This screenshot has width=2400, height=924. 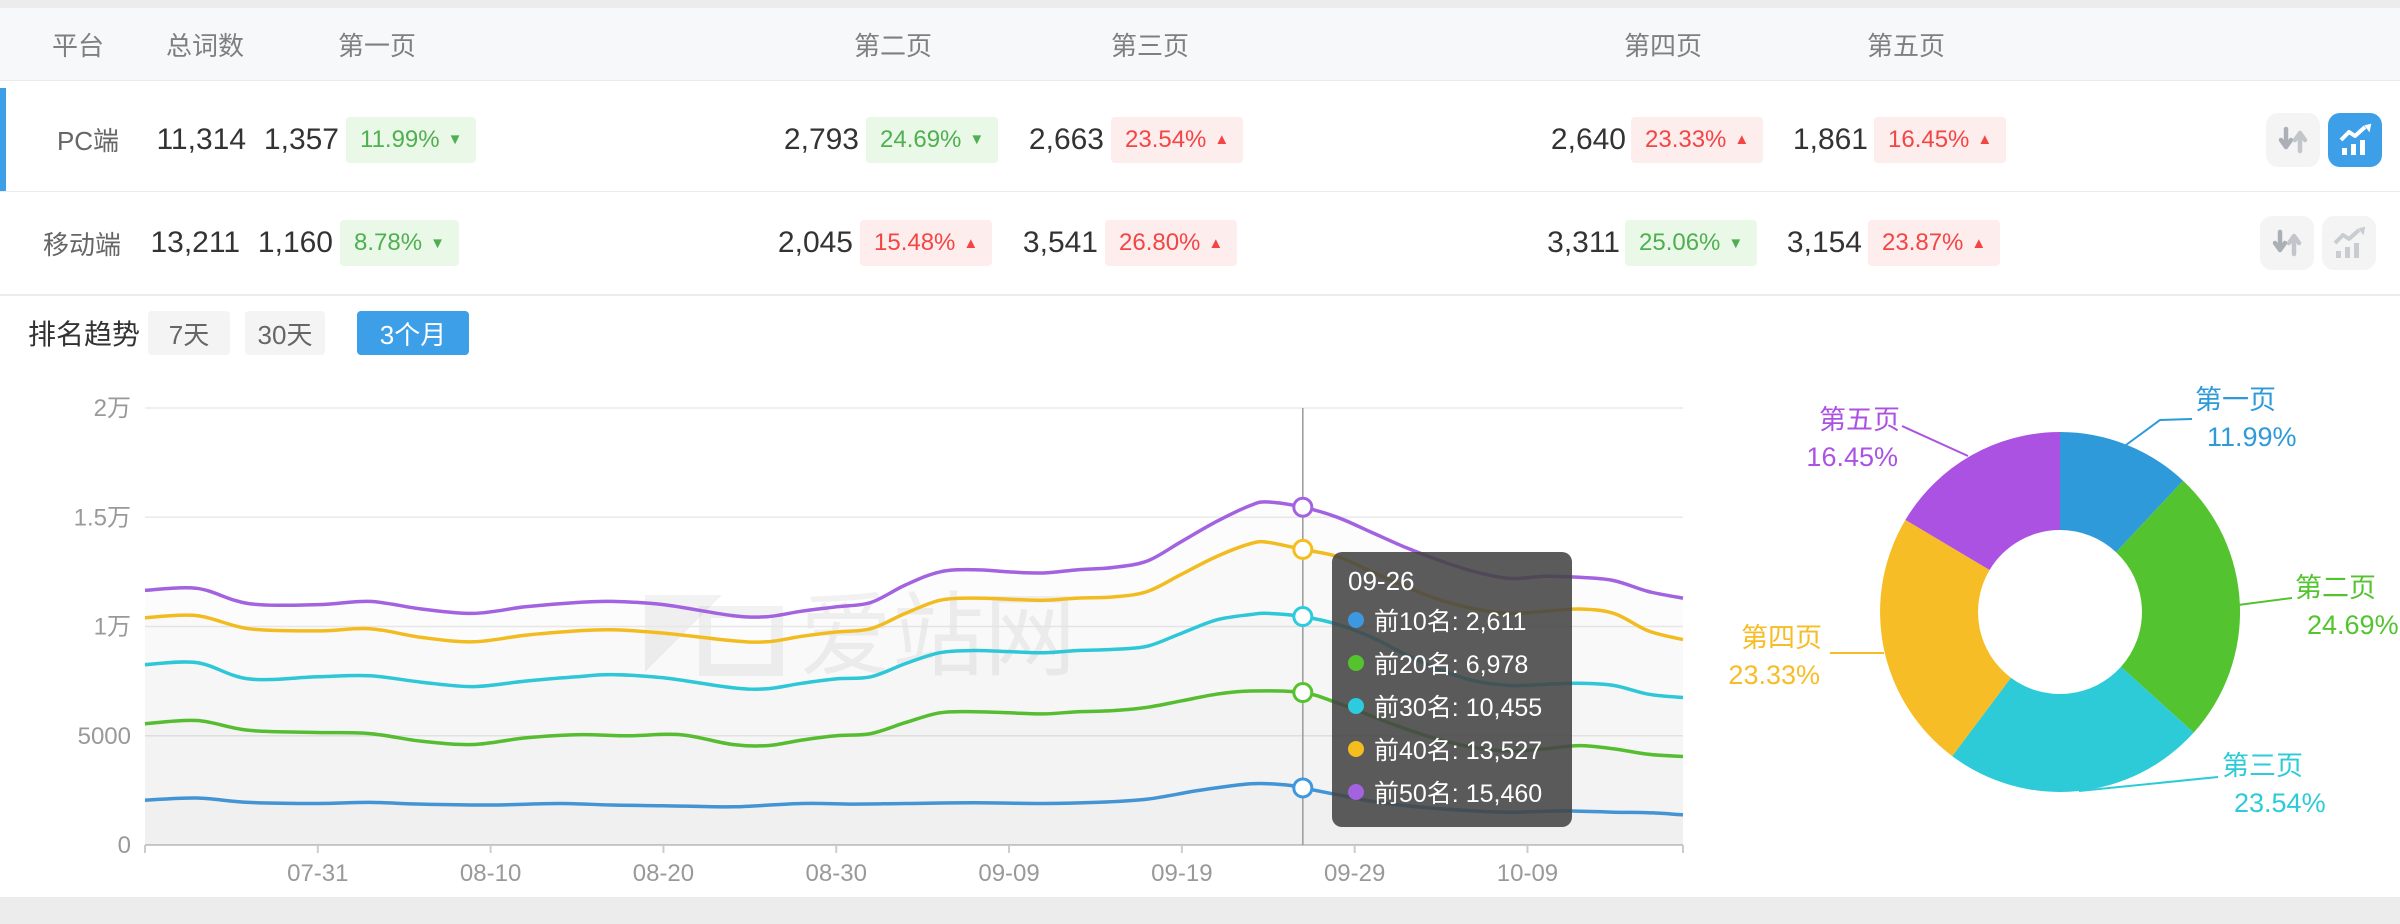 What do you see at coordinates (1906, 45) in the screenshot?
I see `column-header: 第五页` at bounding box center [1906, 45].